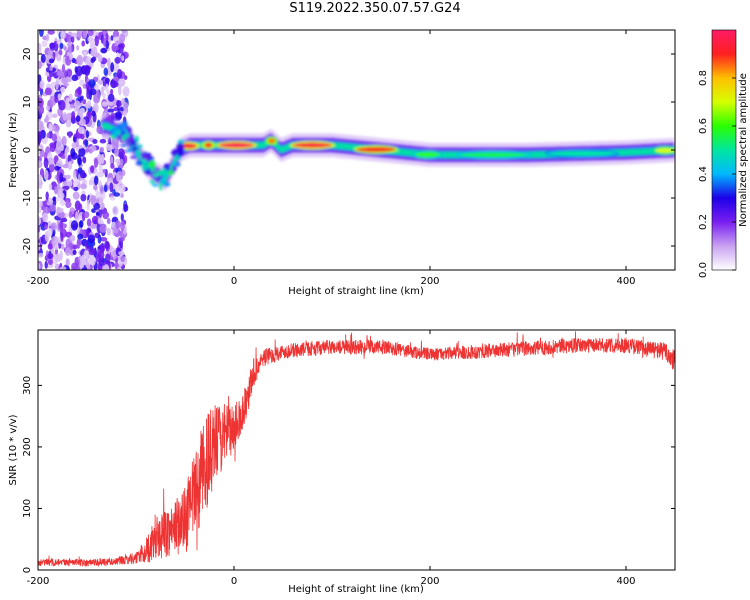 The image size is (750, 600). What do you see at coordinates (27, 246) in the screenshot?
I see `spectrogram-y-tick-label: -20` at bounding box center [27, 246].